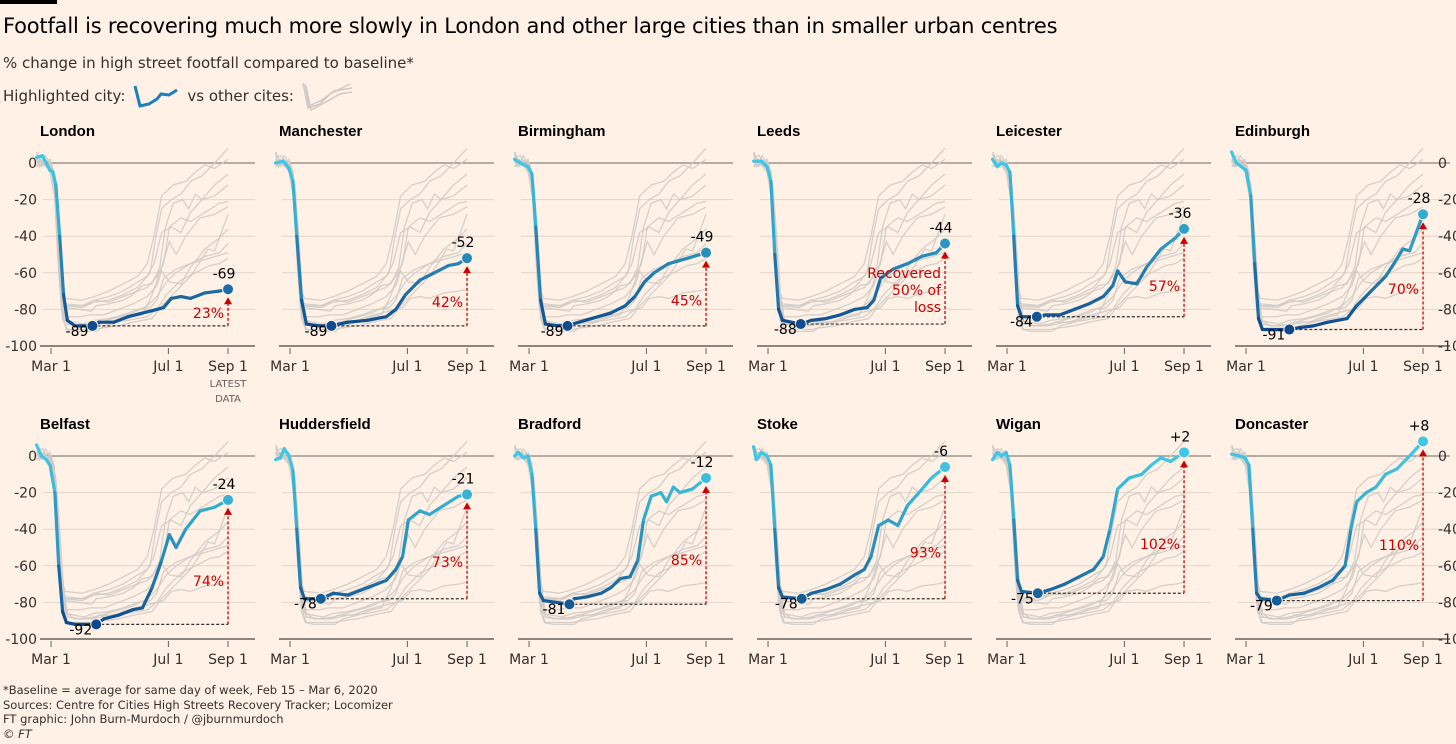 The image size is (1456, 744). Describe the element at coordinates (1022, 599) in the screenshot. I see `min-value-label: -75` at that location.